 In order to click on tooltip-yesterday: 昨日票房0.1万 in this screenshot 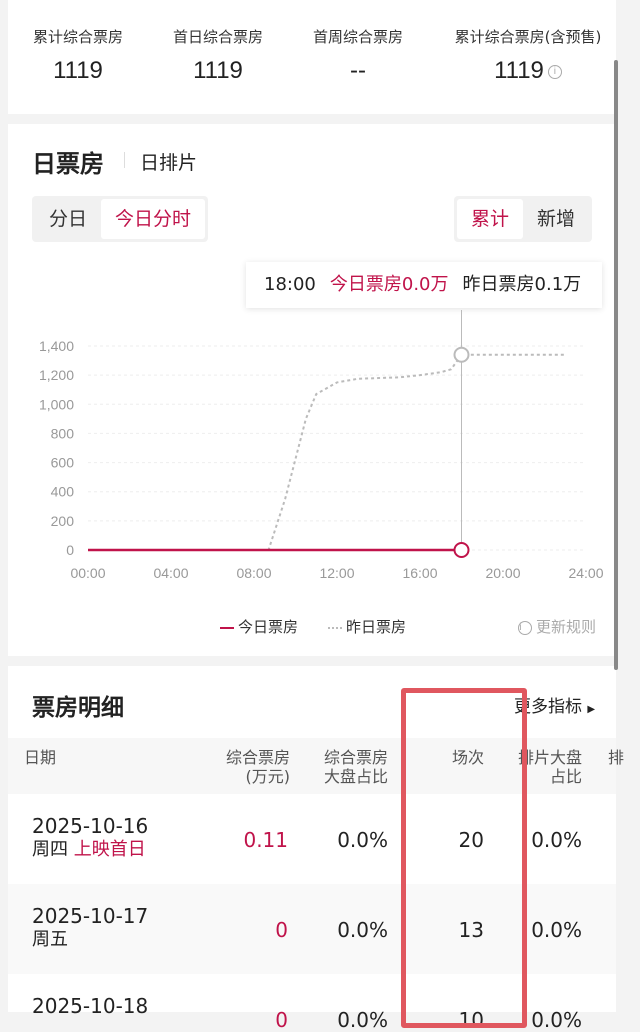, I will do `click(522, 284)`.